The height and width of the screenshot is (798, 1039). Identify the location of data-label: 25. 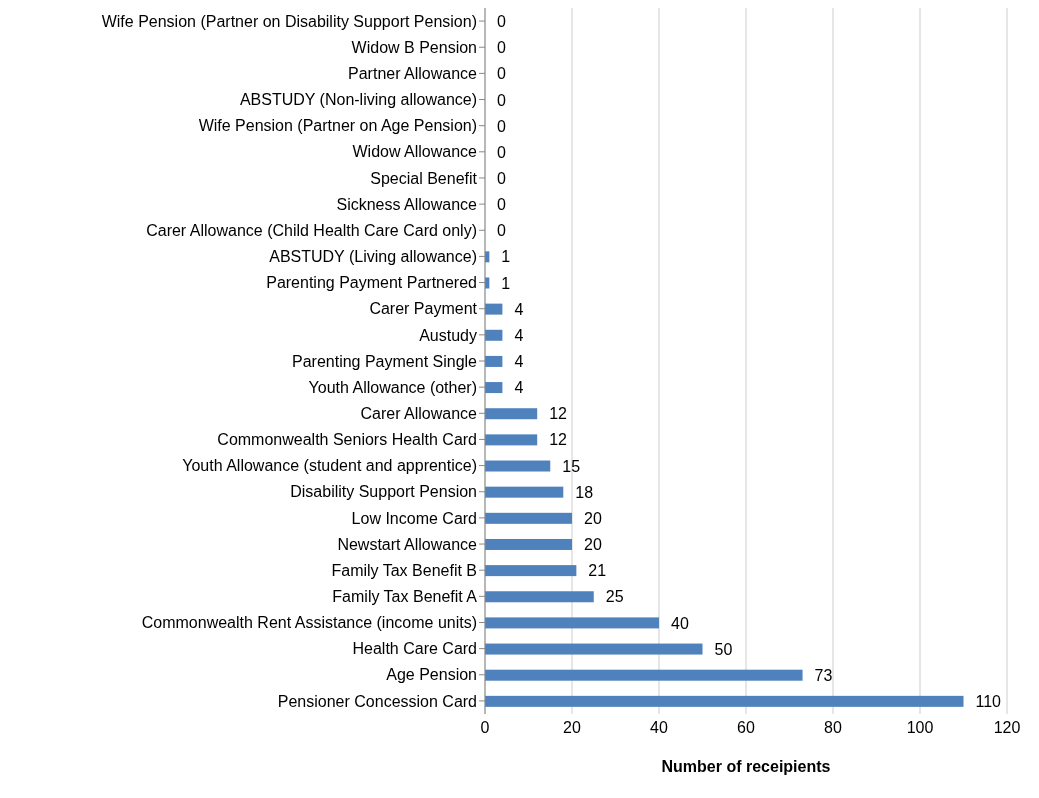
(614, 597).